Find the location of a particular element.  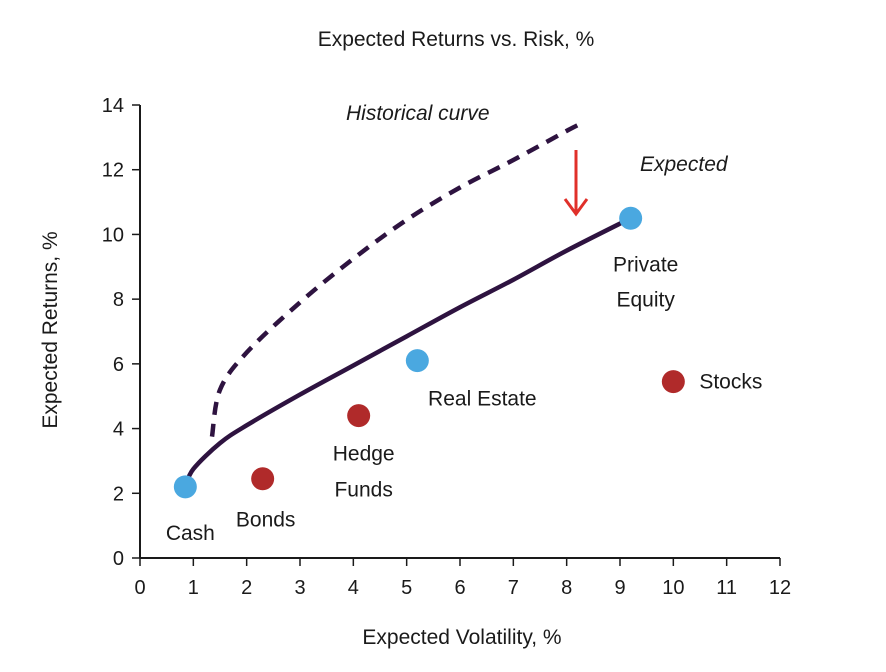

point-label: Stocks is located at coordinates (730, 382).